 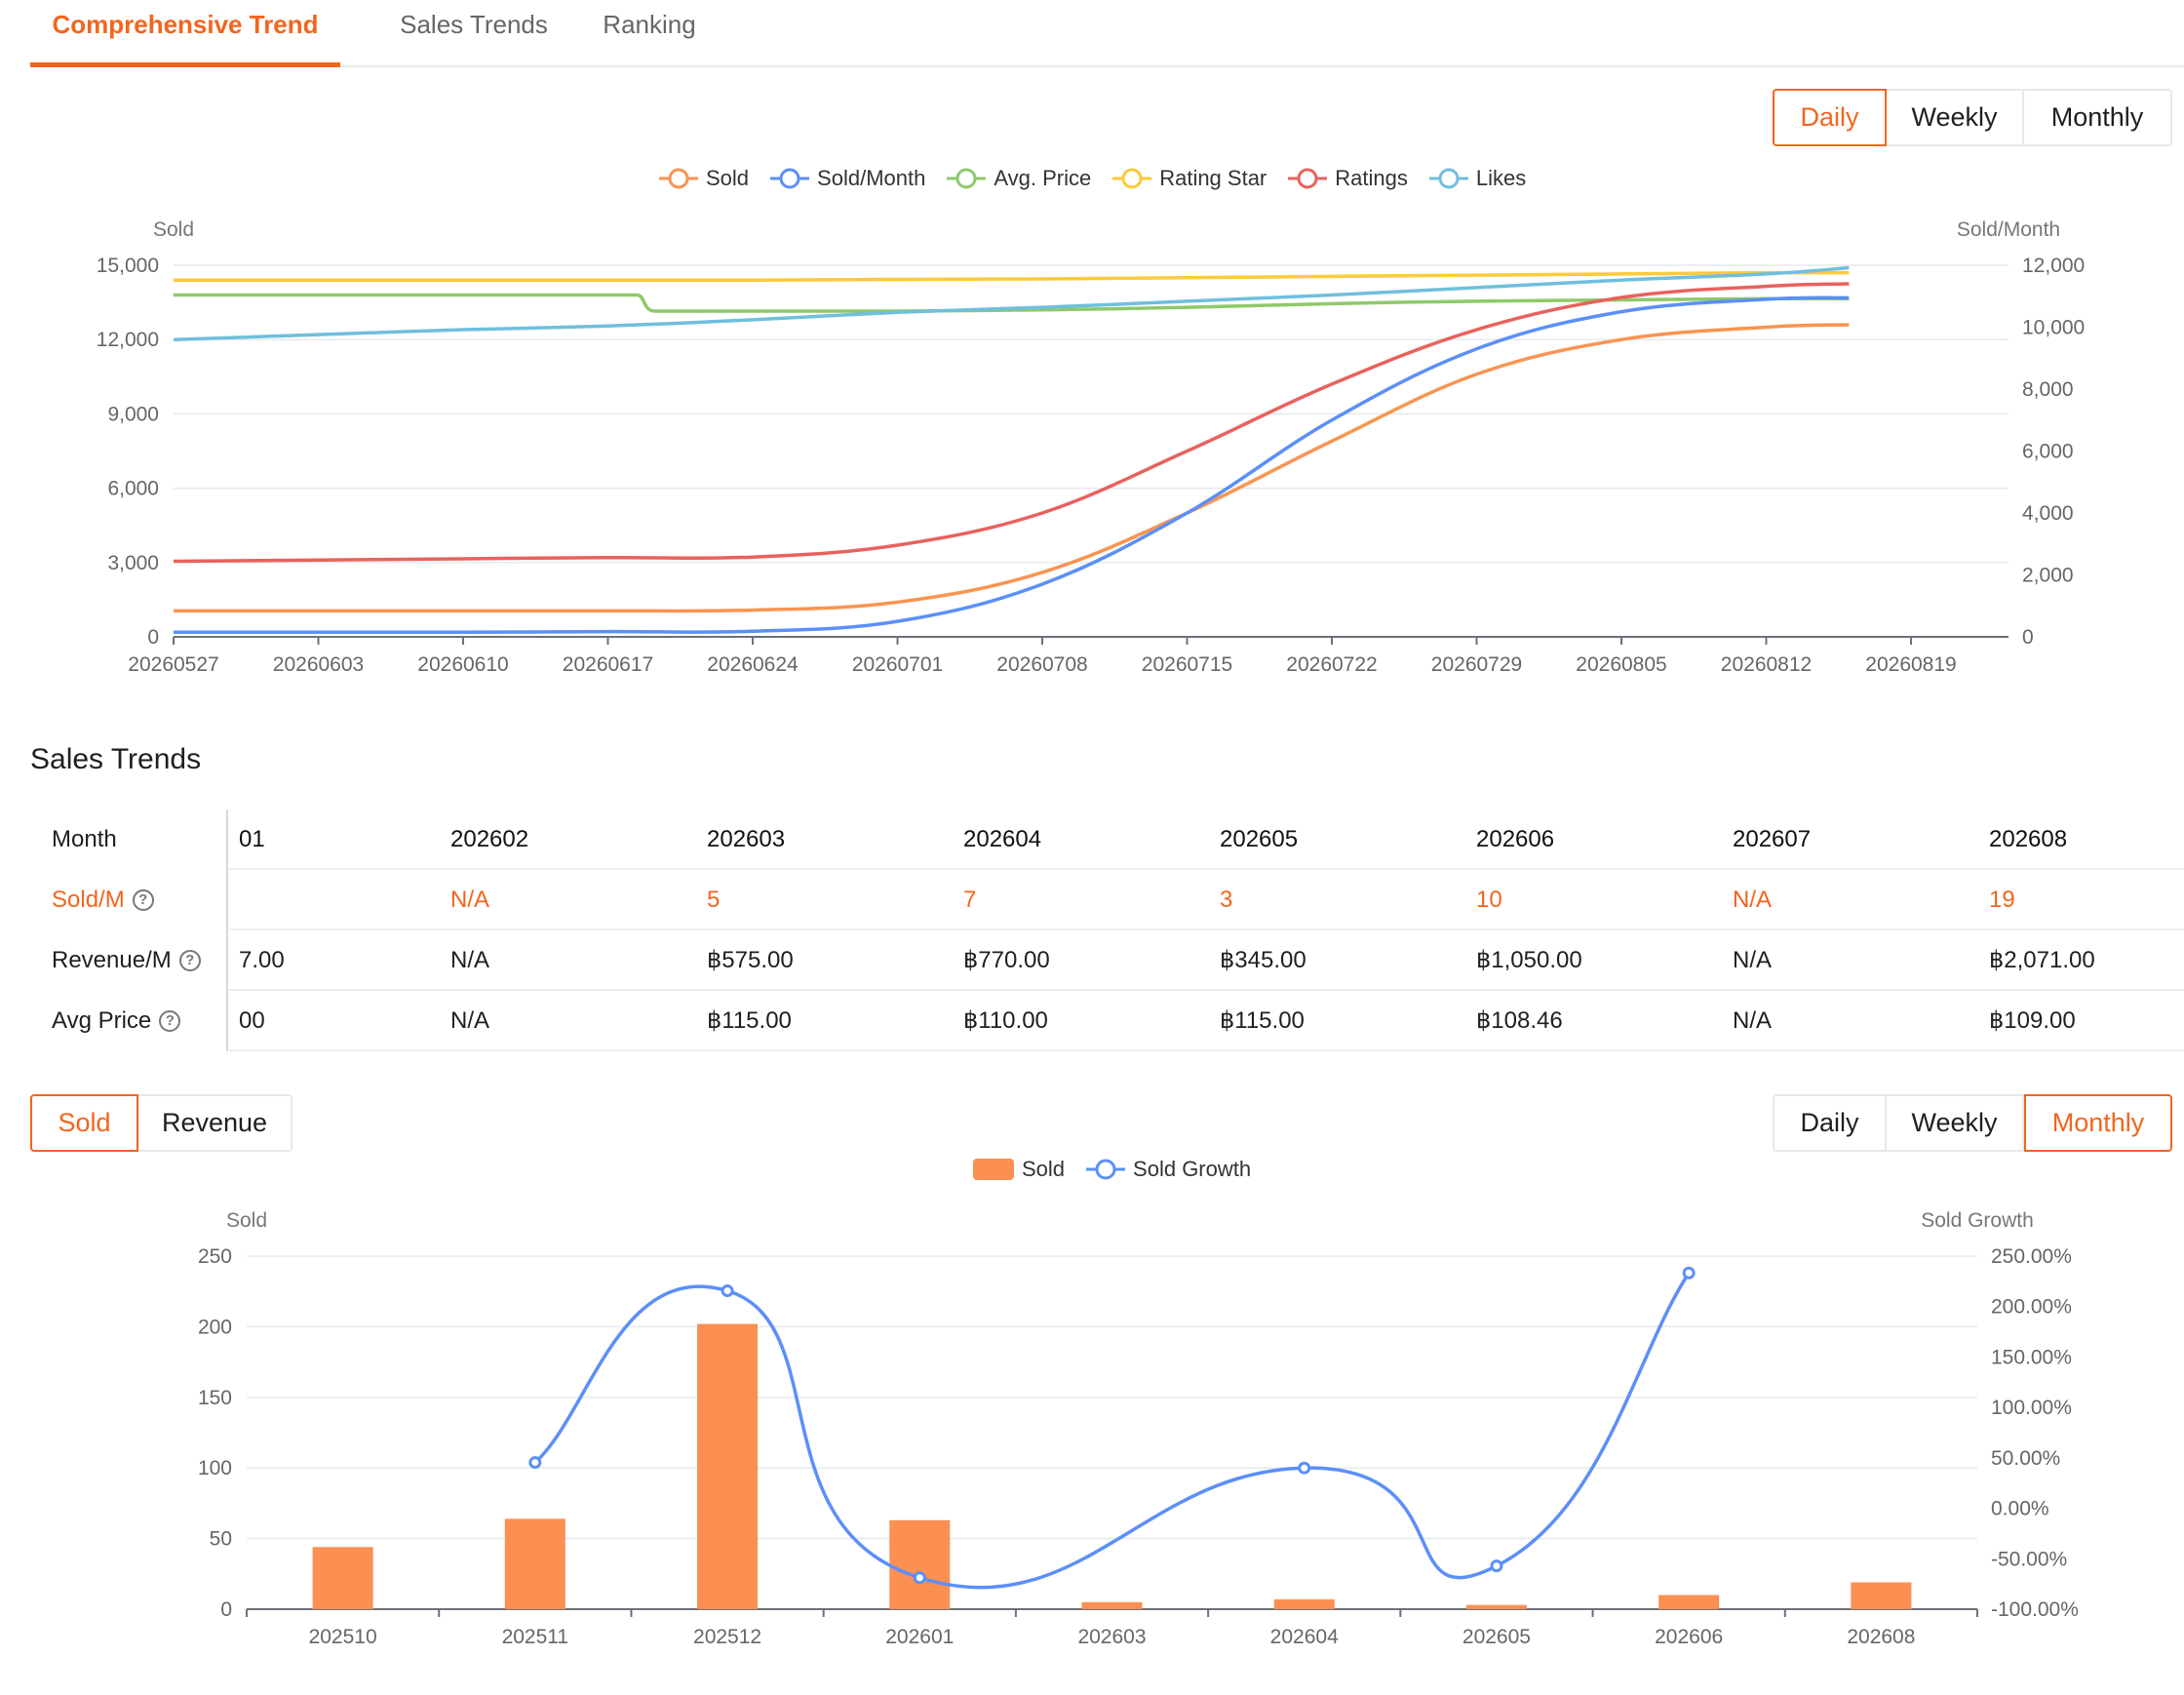 What do you see at coordinates (227, 930) in the screenshot?
I see `fixed-column-divider` at bounding box center [227, 930].